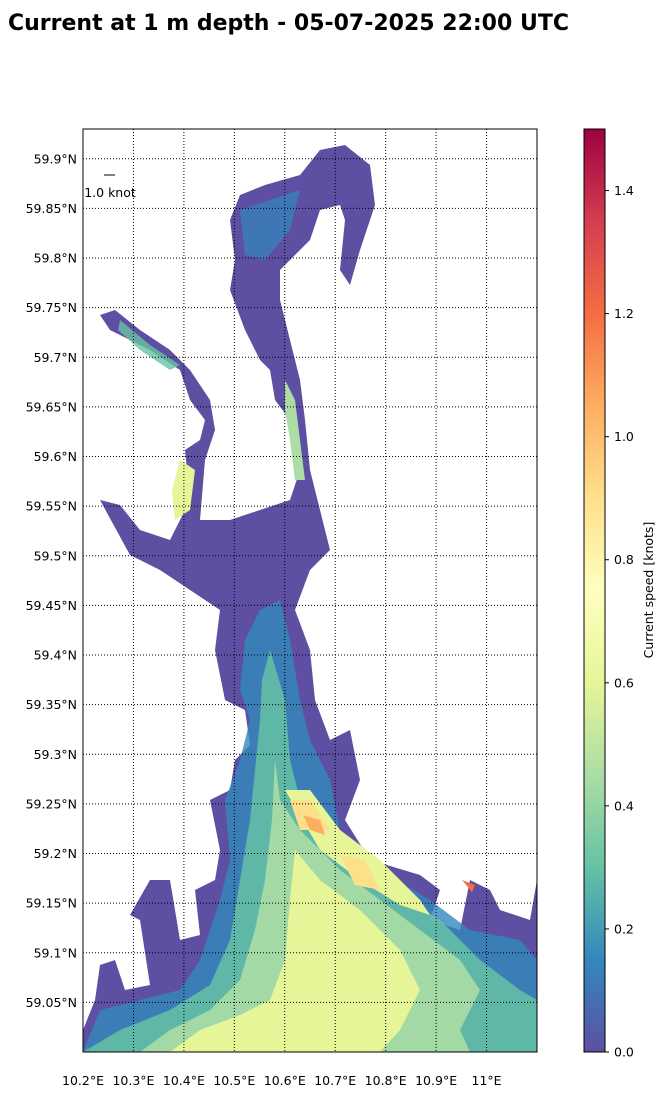 The width and height of the screenshot is (666, 1100). Describe the element at coordinates (51, 307) in the screenshot. I see `y-tick-label: 59.75°N` at that location.